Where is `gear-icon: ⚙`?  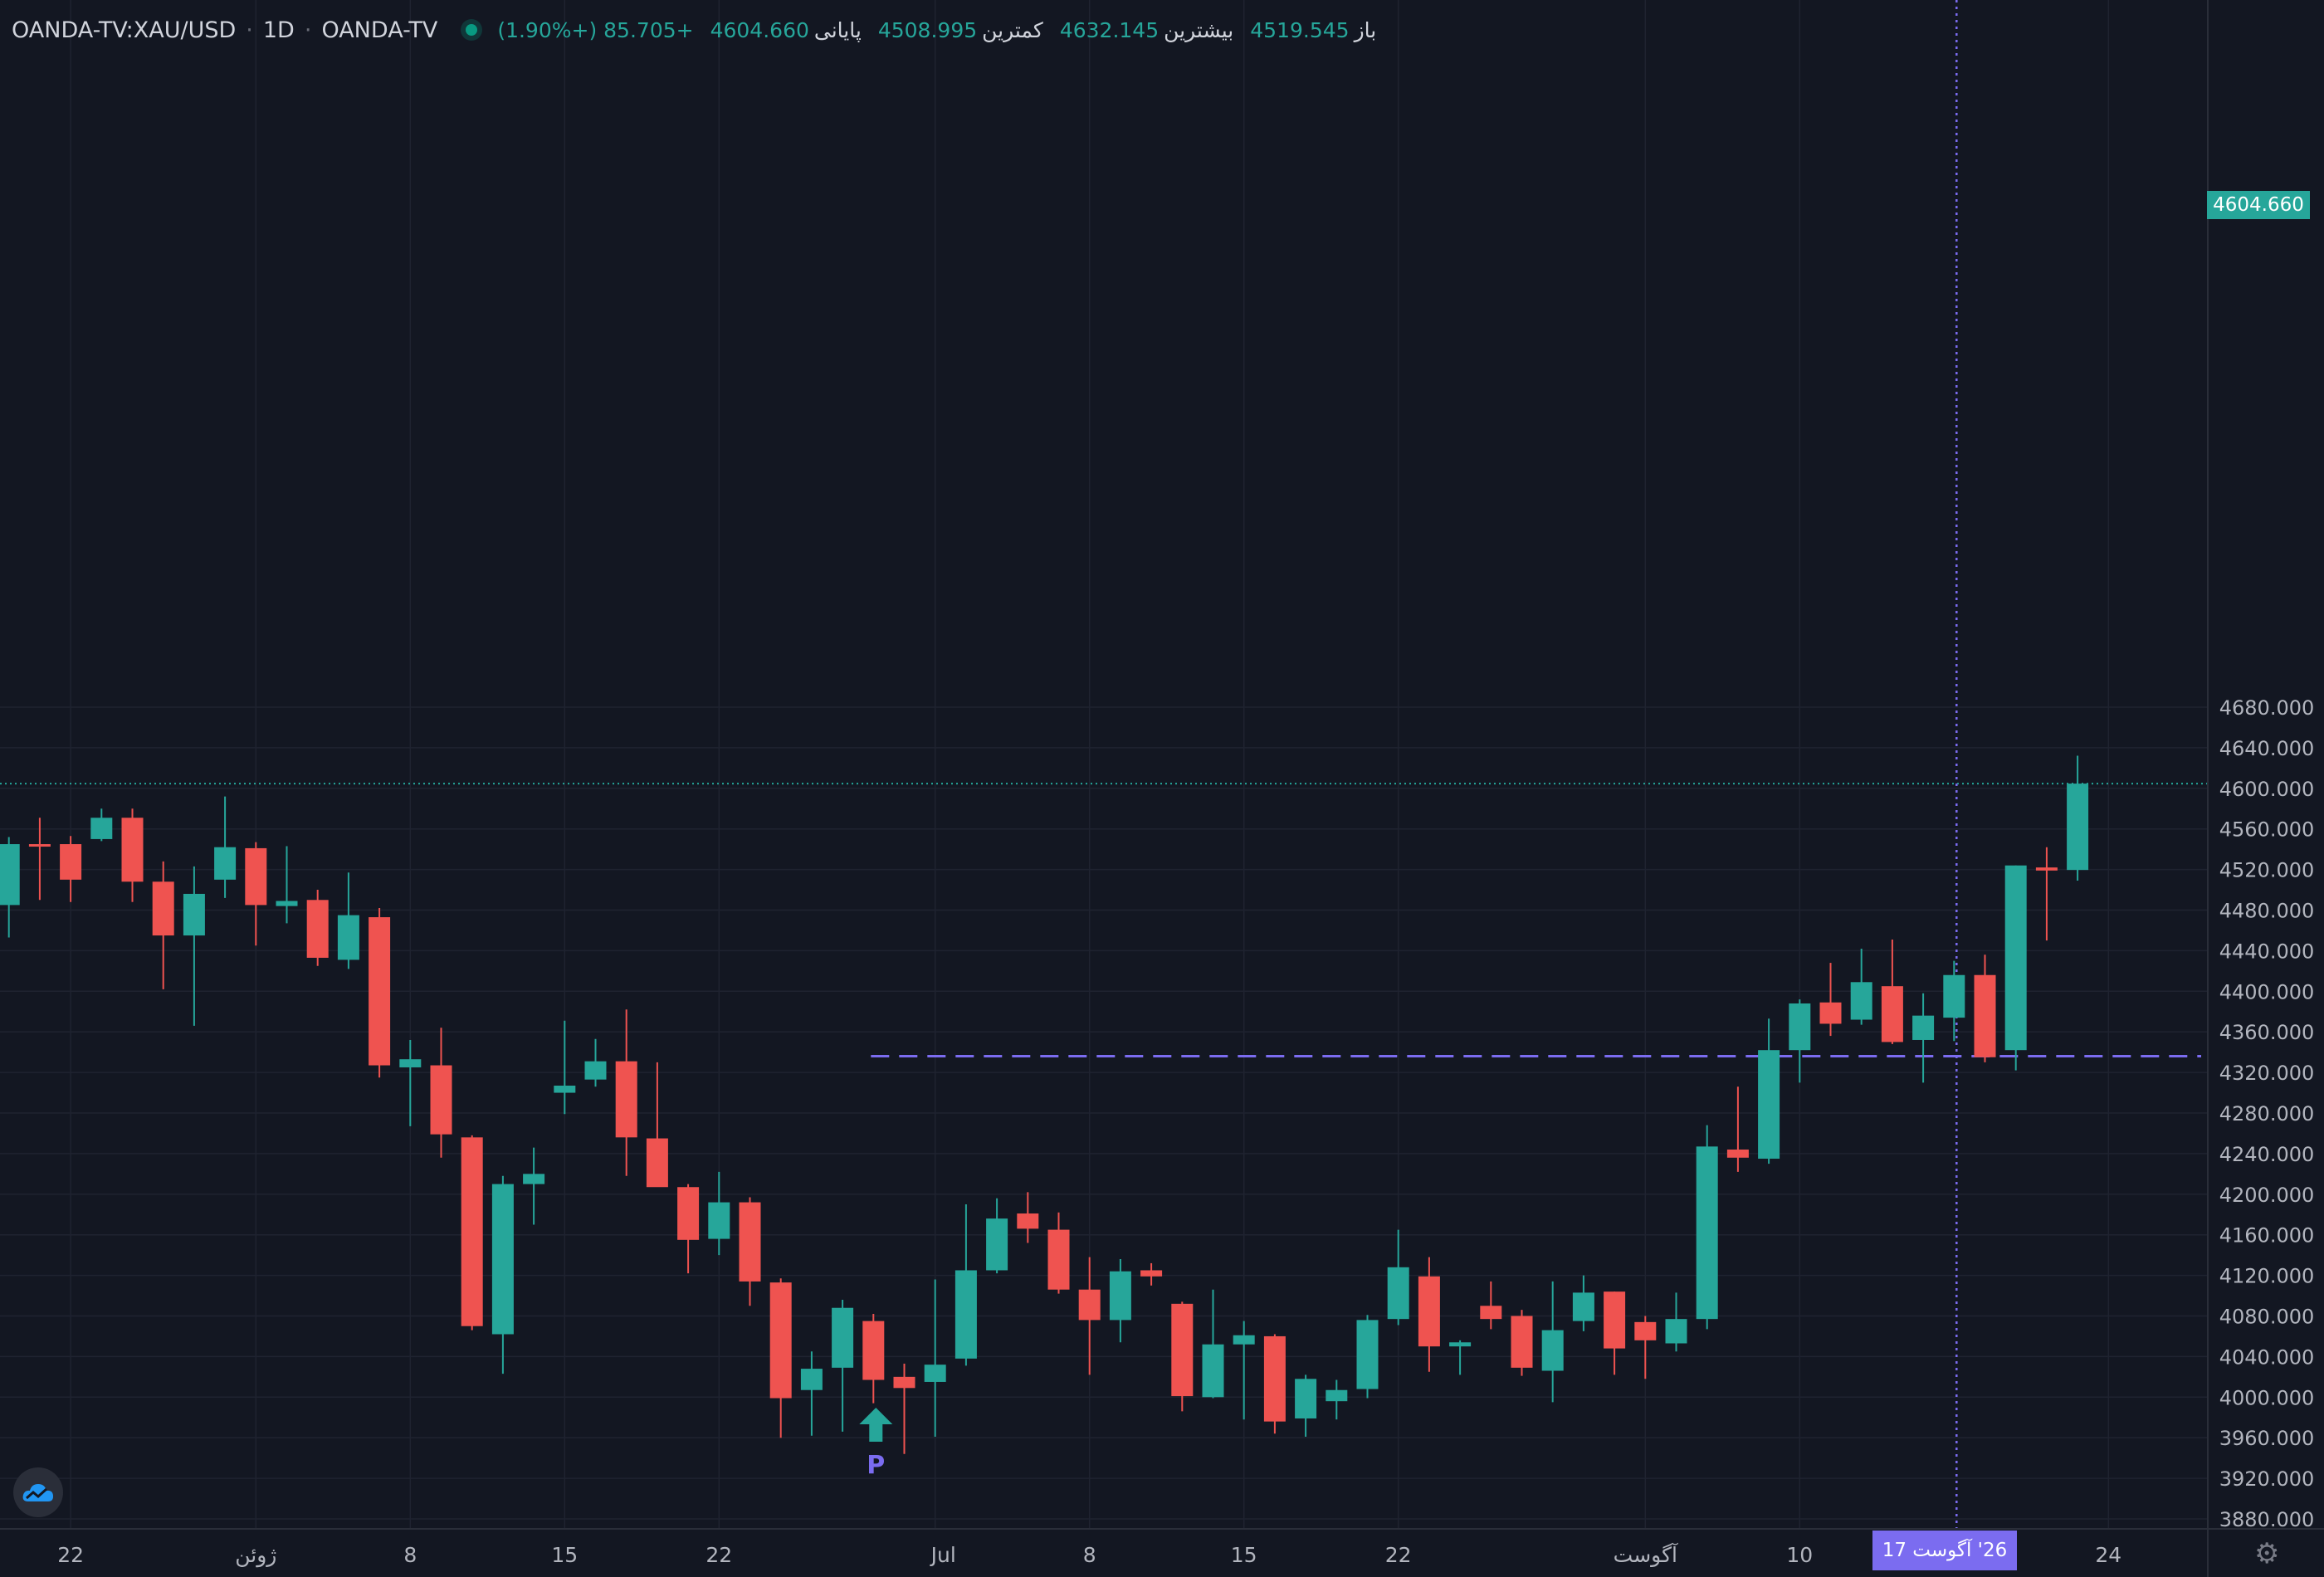 gear-icon: ⚙ is located at coordinates (2267, 1553).